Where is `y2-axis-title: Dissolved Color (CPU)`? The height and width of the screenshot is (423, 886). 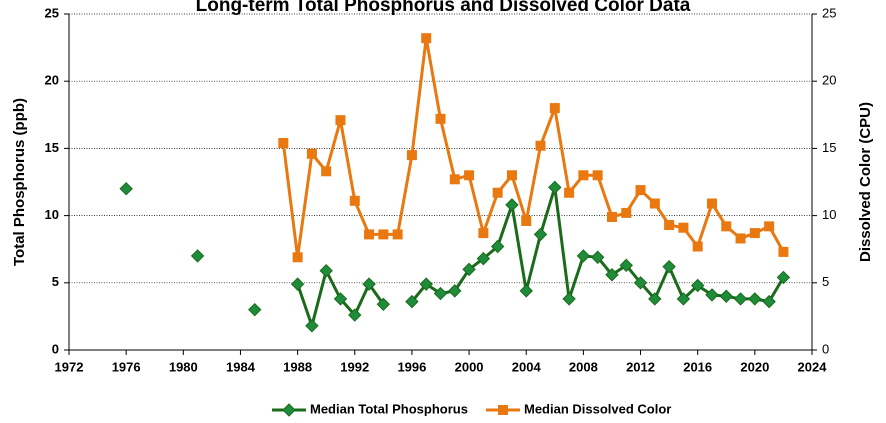 y2-axis-title: Dissolved Color (CPU) is located at coordinates (865, 182).